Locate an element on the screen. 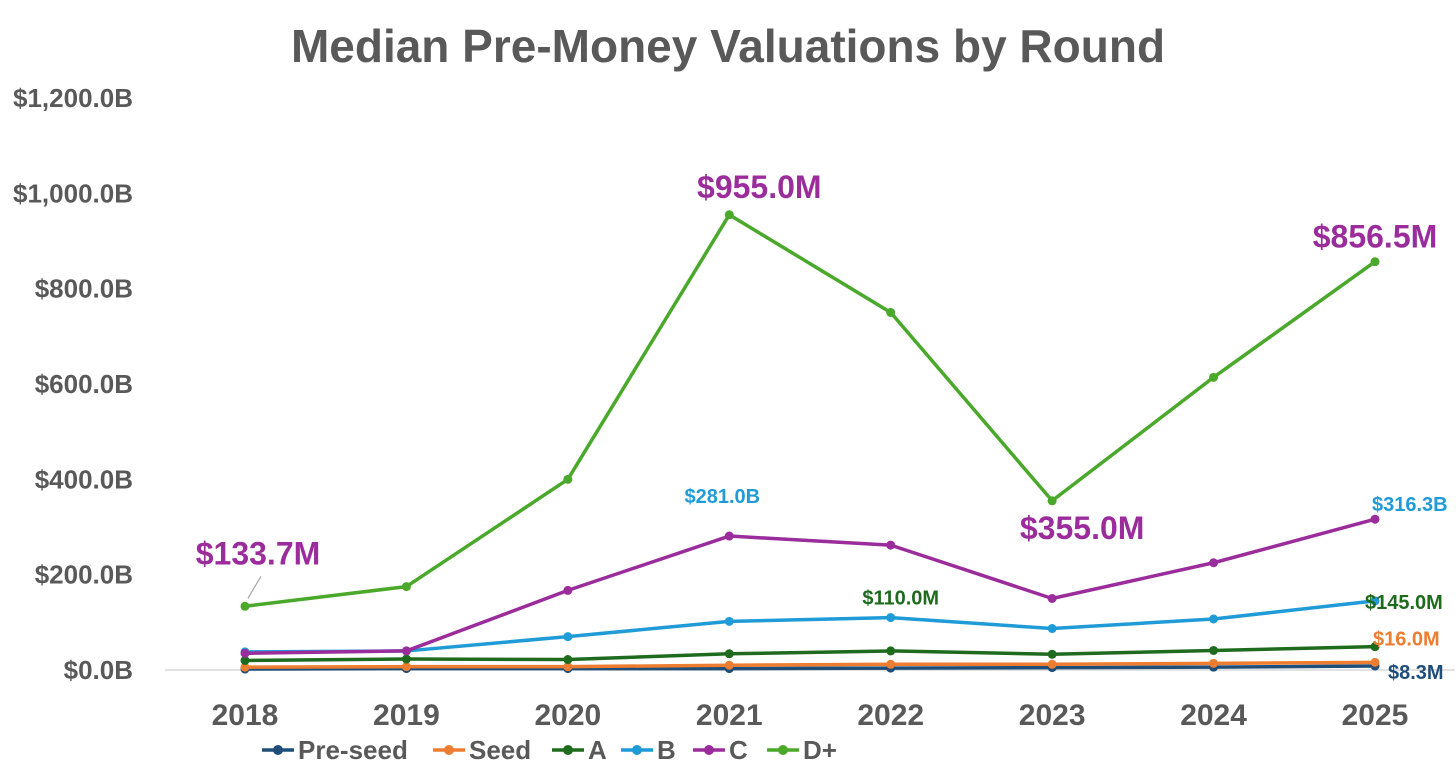 The height and width of the screenshot is (777, 1456). data-label: $133.7M is located at coordinates (258, 553).